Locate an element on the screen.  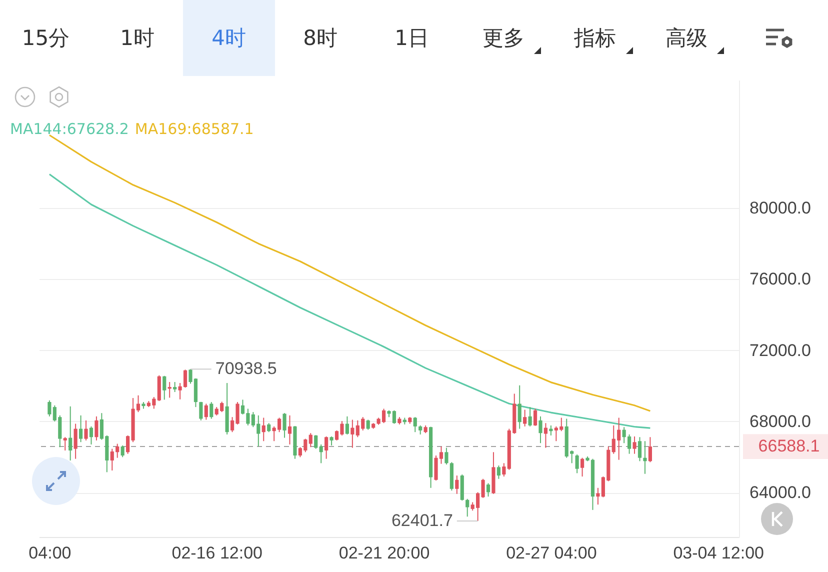
x-tick-label: 04:00 is located at coordinates (50, 553).